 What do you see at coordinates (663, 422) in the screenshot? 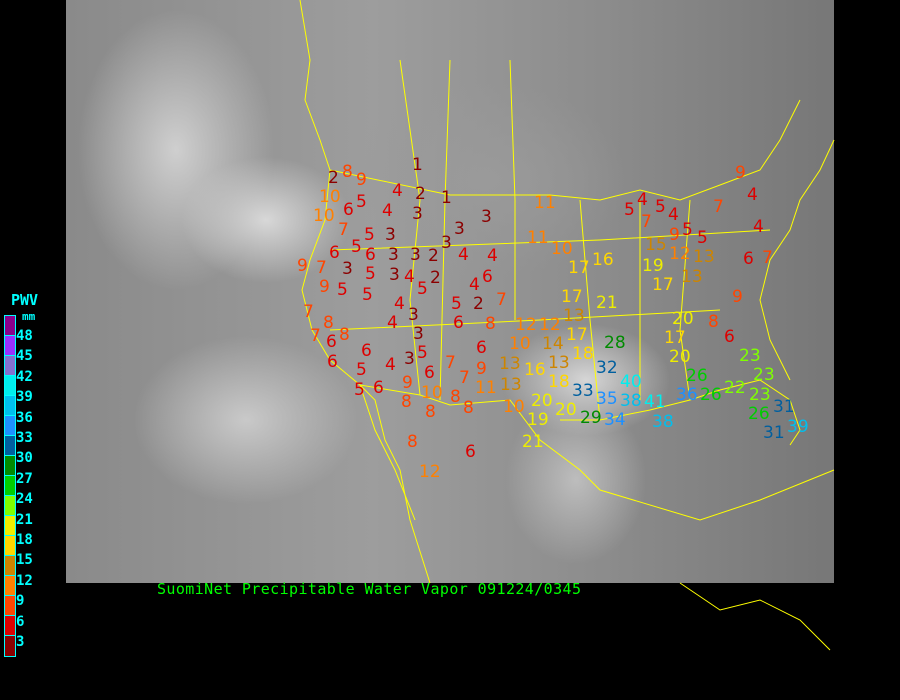
I see `station-pwv-value: 38` at bounding box center [663, 422].